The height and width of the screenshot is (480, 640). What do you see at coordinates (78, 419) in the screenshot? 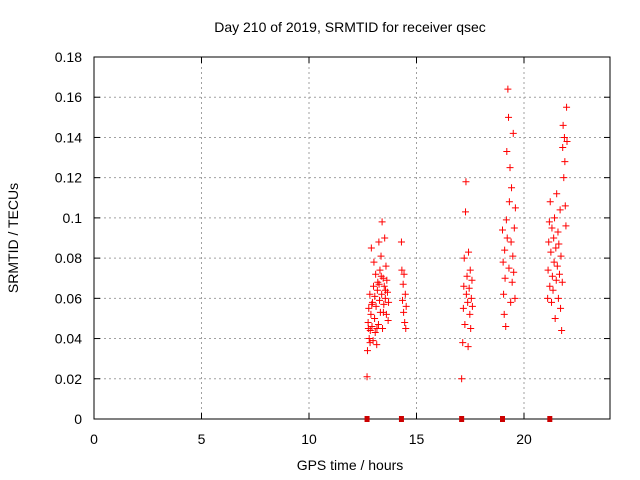
I see `y-tick-label: 0` at bounding box center [78, 419].